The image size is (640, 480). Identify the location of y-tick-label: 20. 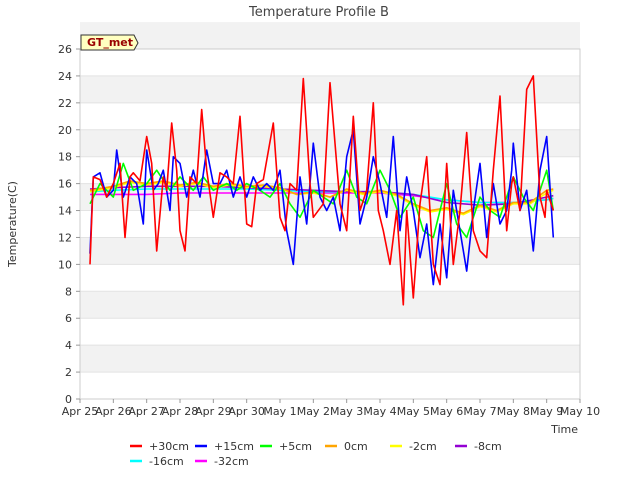
(65, 130).